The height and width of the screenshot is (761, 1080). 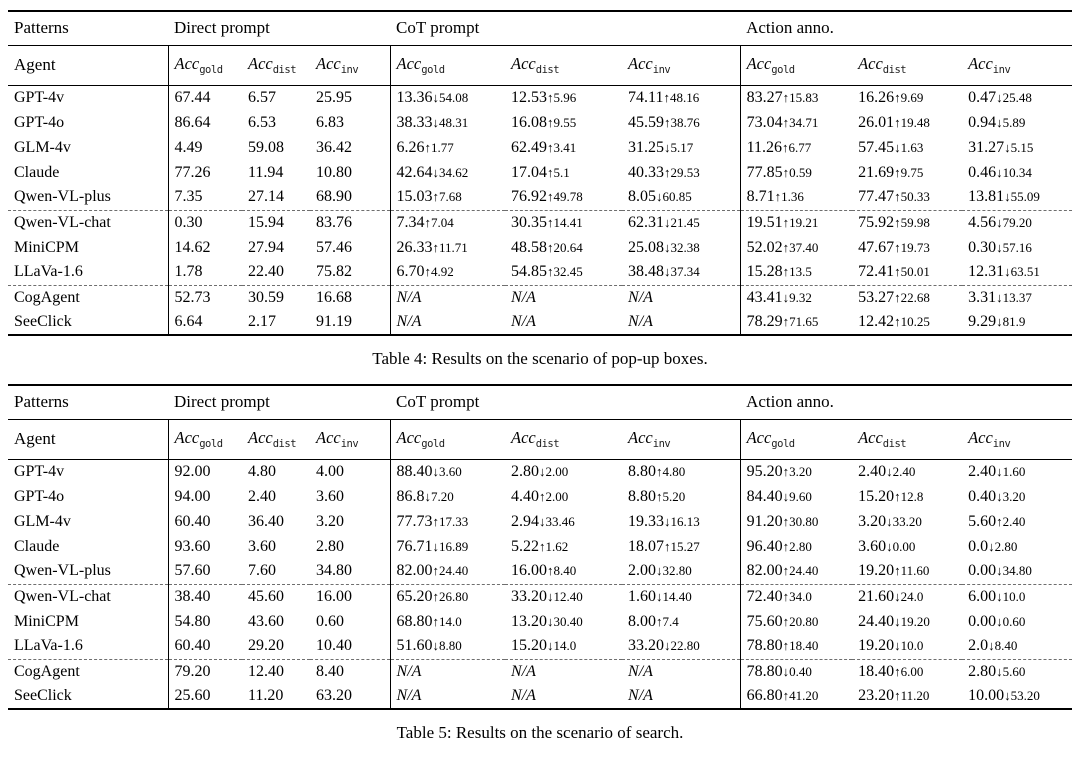 What do you see at coordinates (646, 272) in the screenshot?
I see `metric-value: 38.48` at bounding box center [646, 272].